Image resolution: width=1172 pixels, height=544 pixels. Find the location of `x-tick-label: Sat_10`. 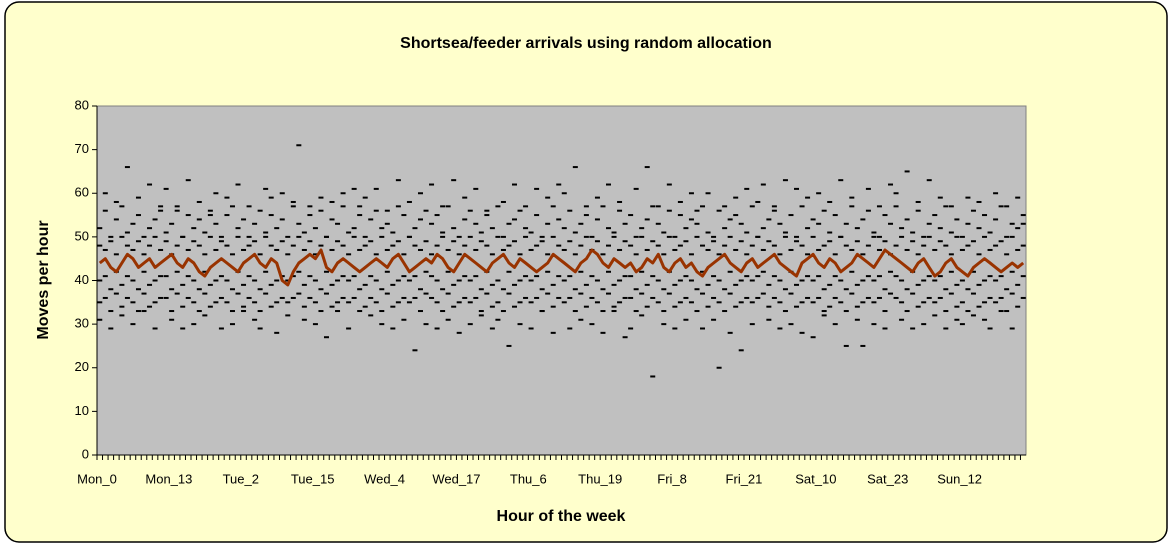

x-tick-label: Sat_10 is located at coordinates (815, 478).